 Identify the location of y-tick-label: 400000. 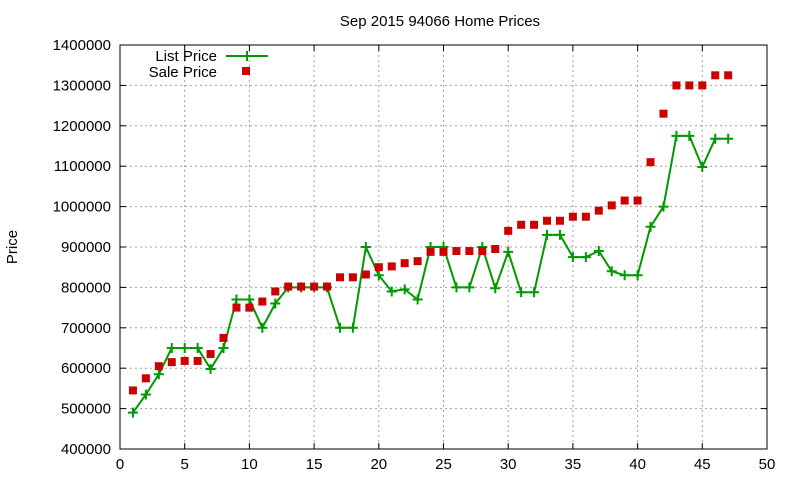
(86, 449).